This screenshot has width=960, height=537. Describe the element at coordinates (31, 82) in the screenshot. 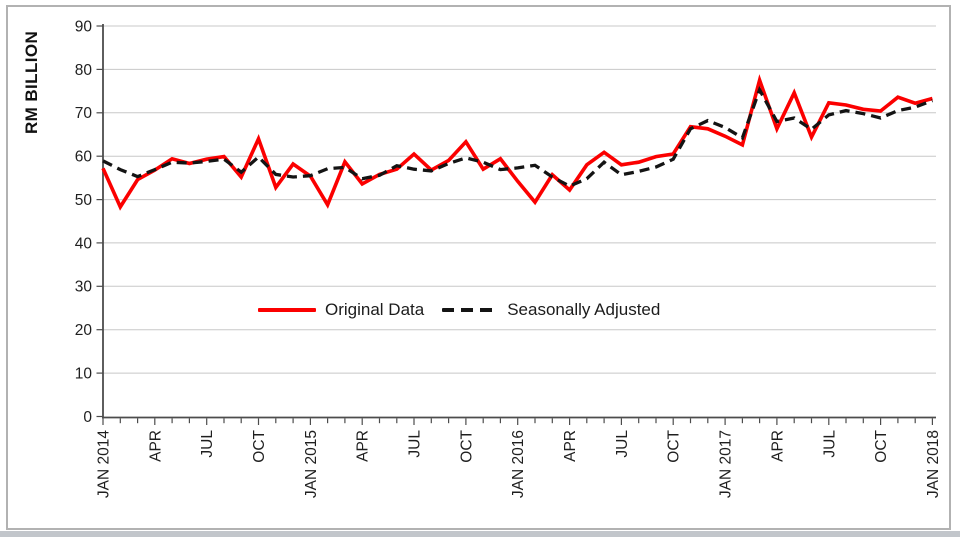

I see `y-axis-title: RM BILLION` at that location.